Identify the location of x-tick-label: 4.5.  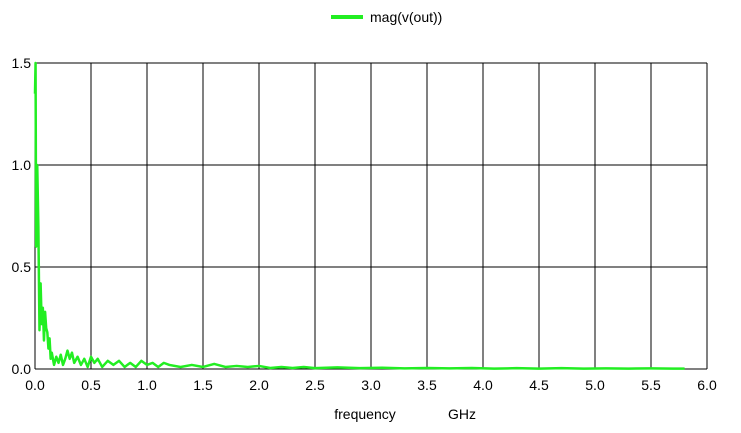
(539, 385).